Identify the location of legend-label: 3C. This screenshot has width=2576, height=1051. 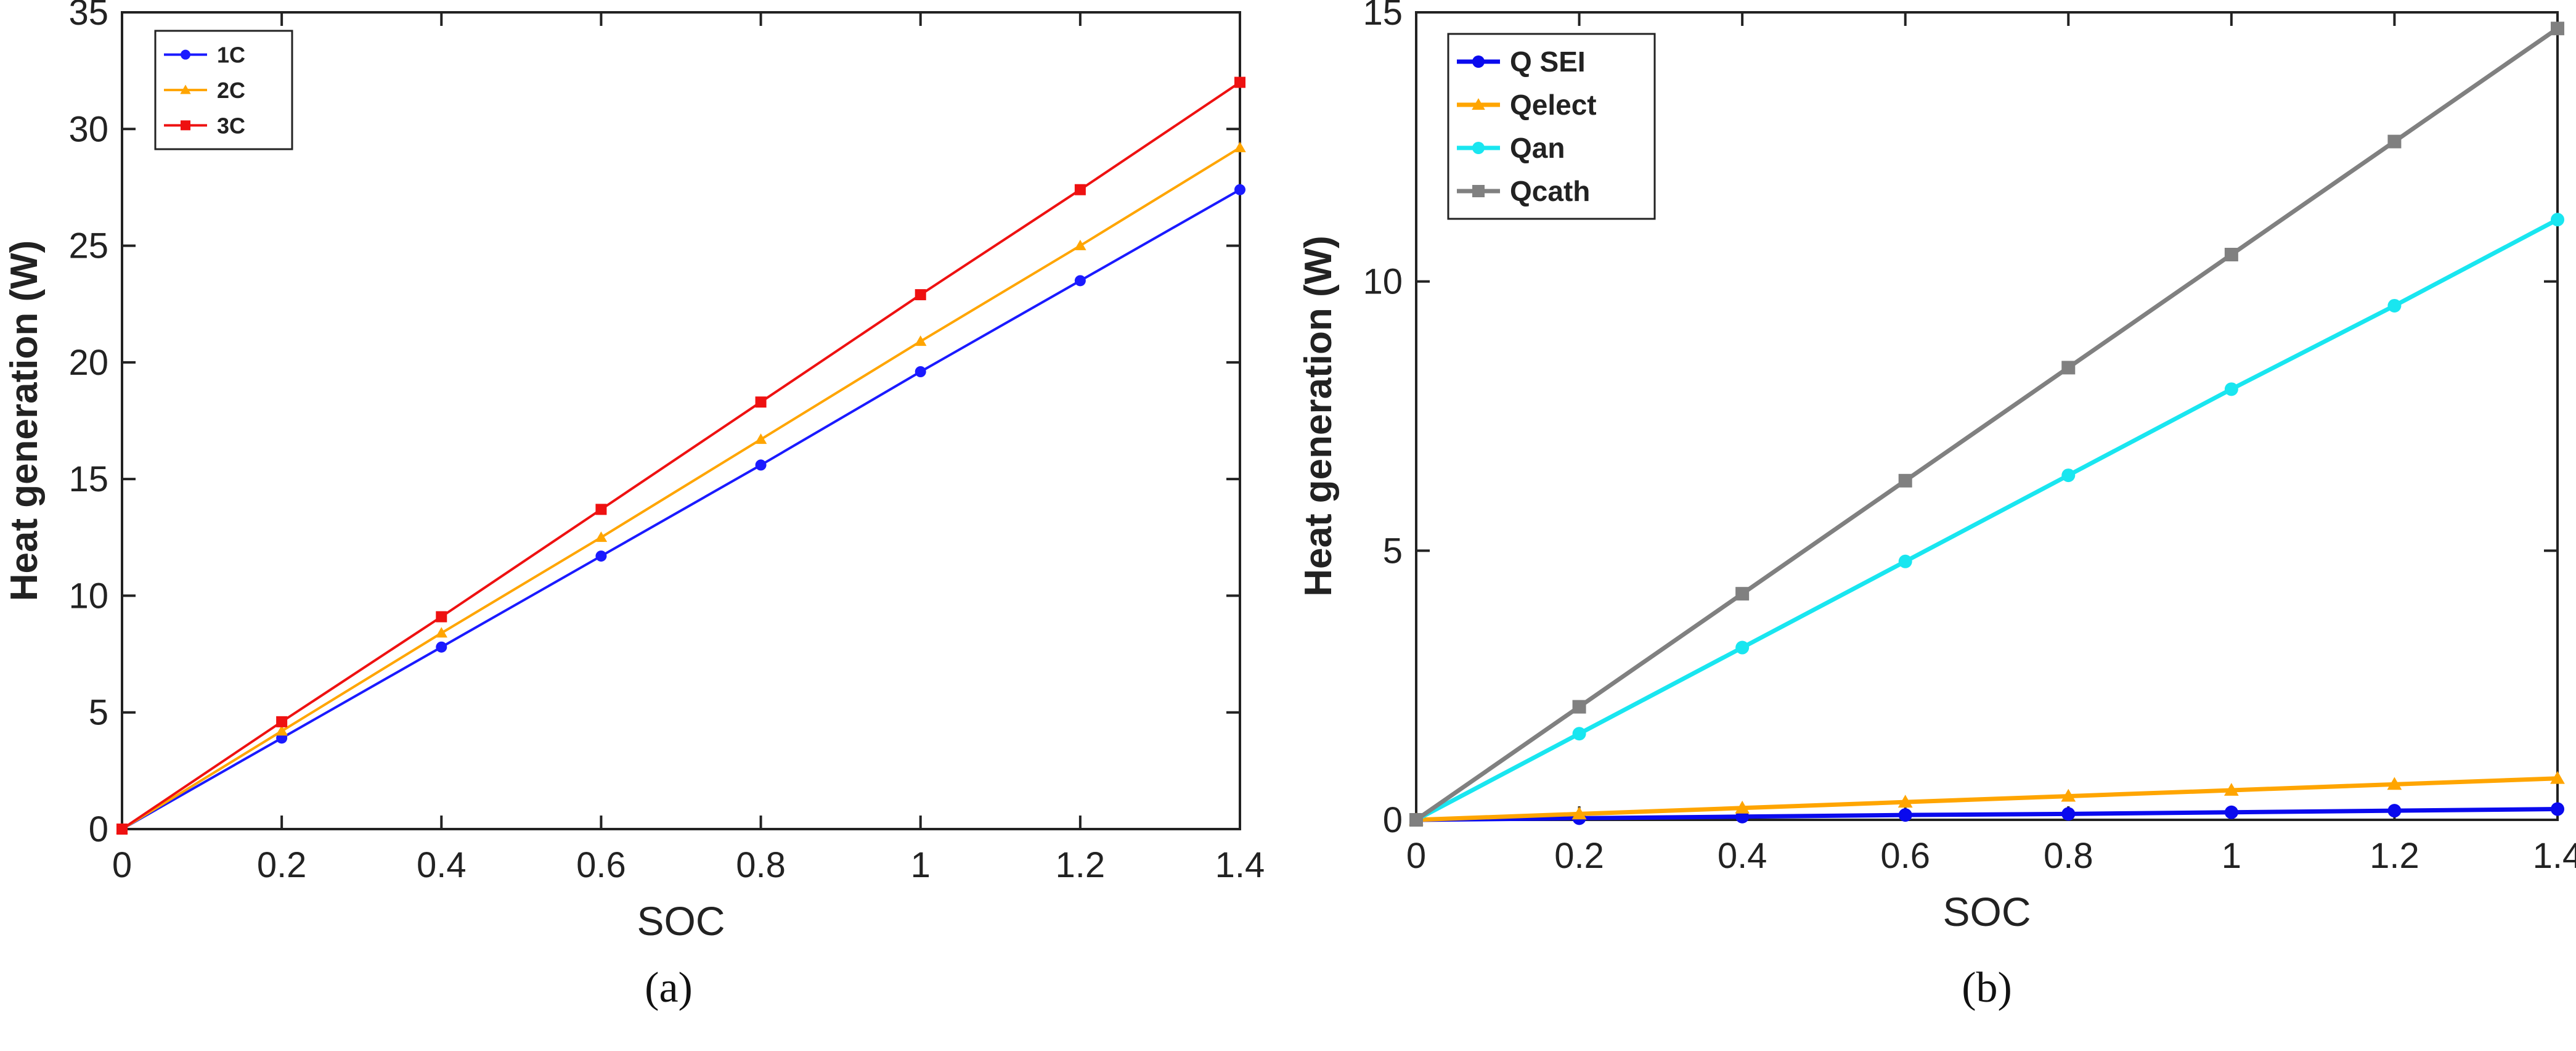
(231, 126).